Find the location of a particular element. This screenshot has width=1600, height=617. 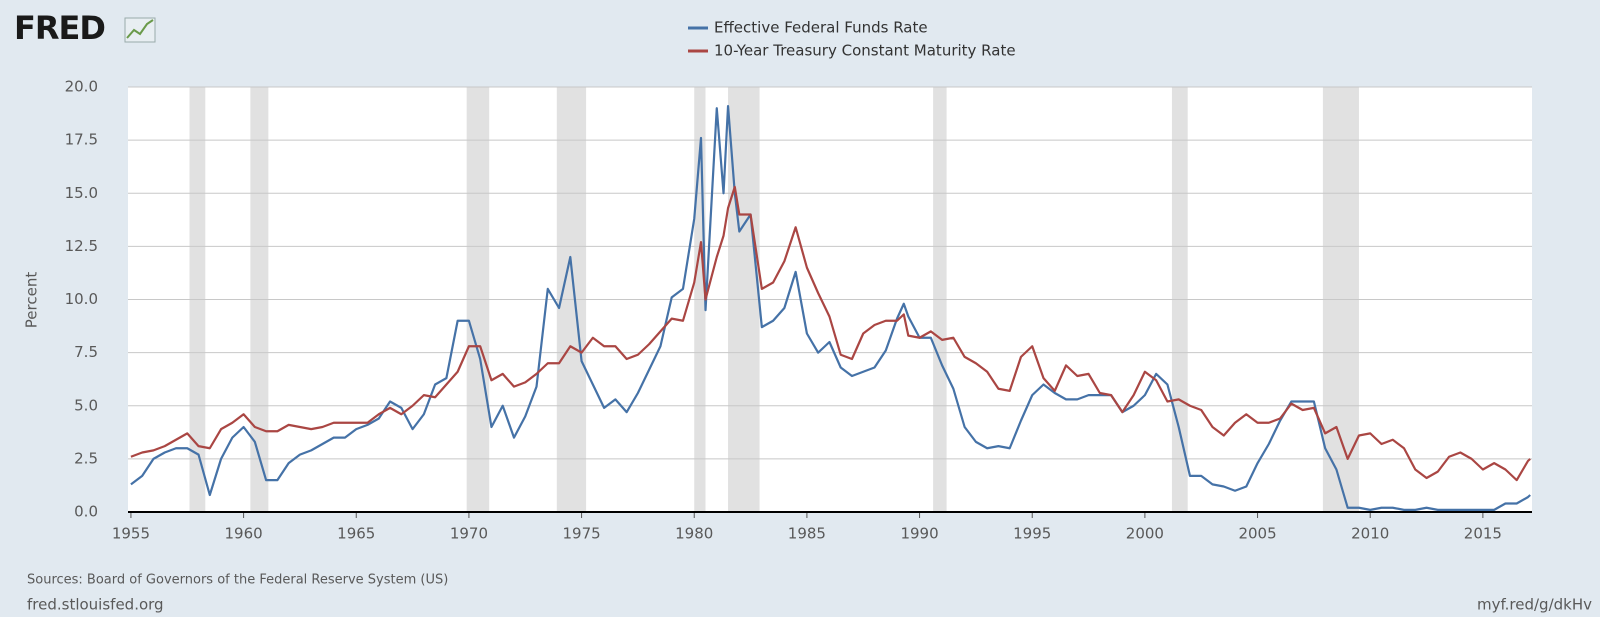

y-tick-label: 0.0 is located at coordinates (86, 512).